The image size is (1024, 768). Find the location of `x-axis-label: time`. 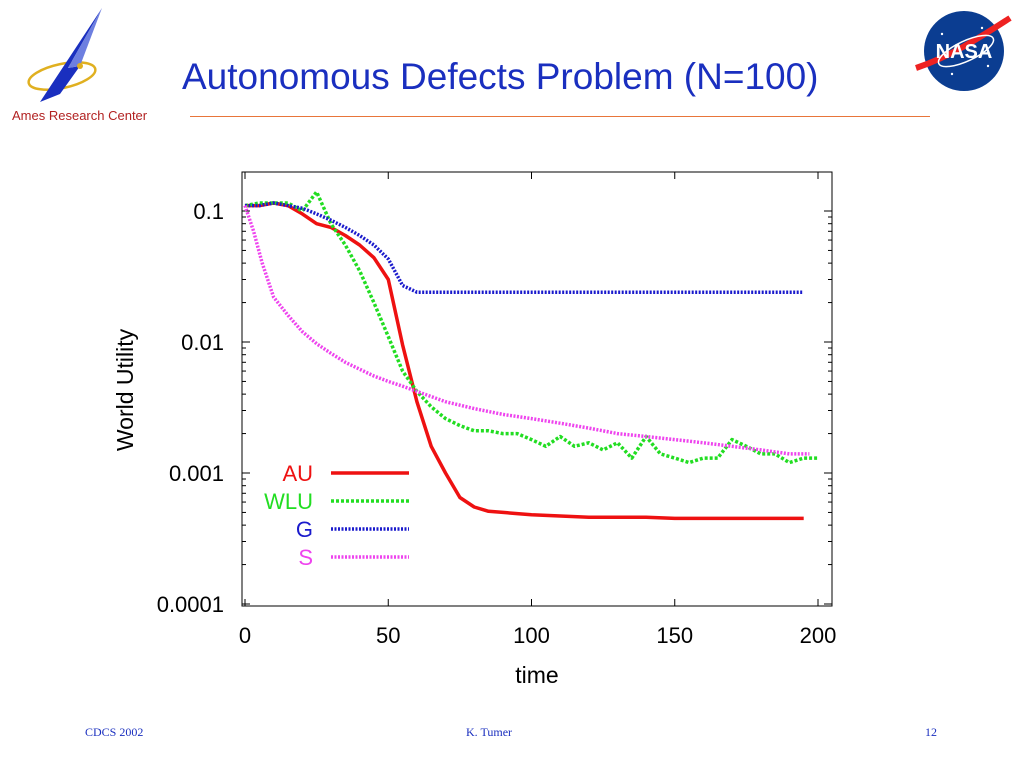

x-axis-label: time is located at coordinates (536, 675).